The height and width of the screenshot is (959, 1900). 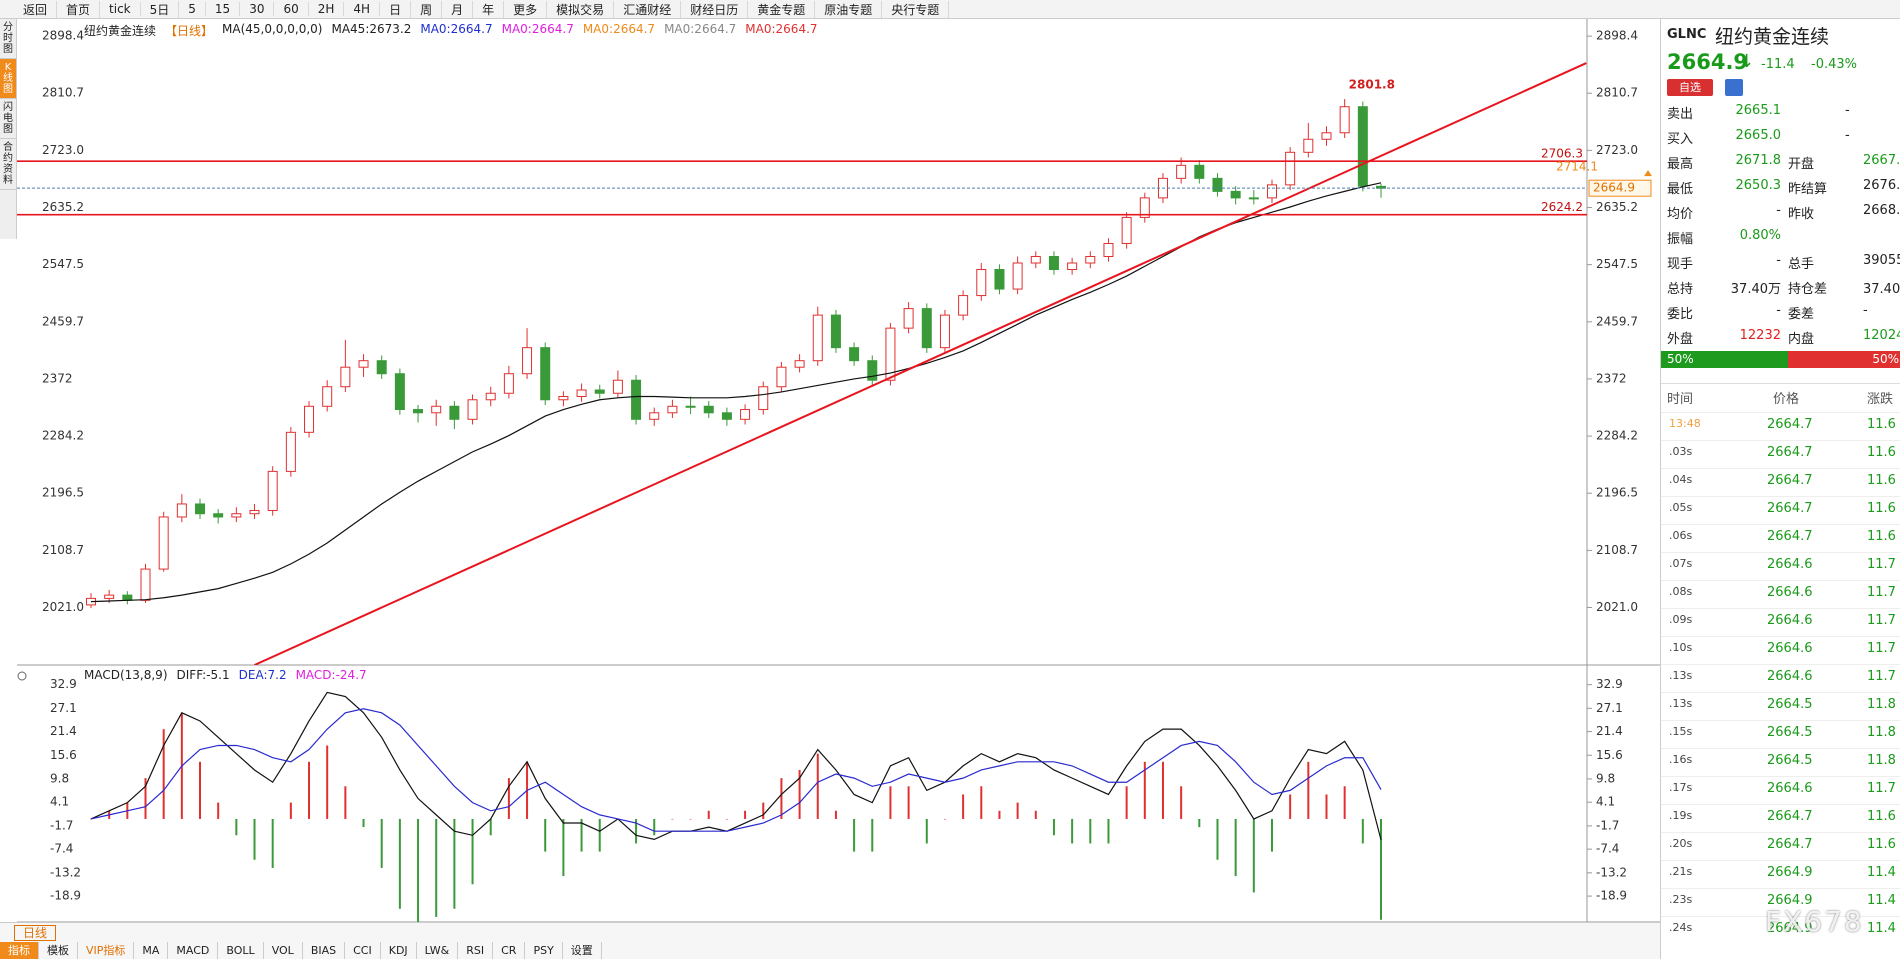 I want to click on toolbar-item: 黄金专题, so click(x=782, y=9).